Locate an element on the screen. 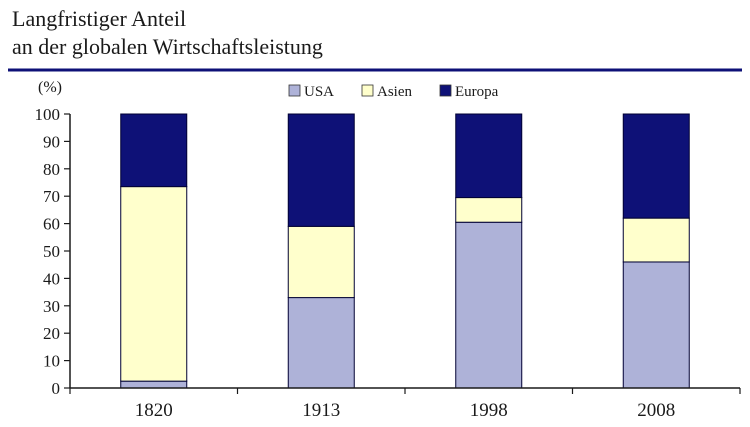 This screenshot has height=427, width=750. y-tick-label: 0 is located at coordinates (56, 388).